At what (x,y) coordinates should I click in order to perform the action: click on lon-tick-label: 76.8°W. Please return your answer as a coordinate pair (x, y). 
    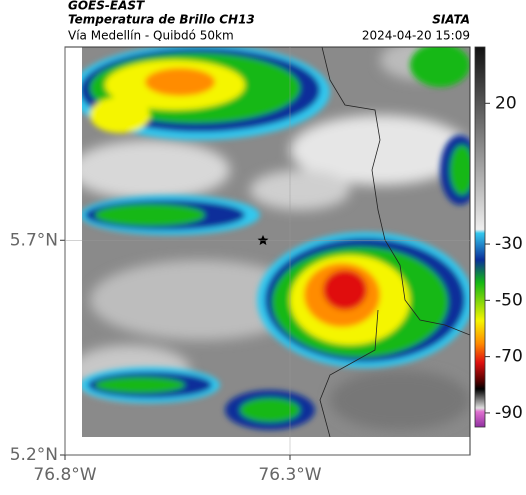
    Looking at the image, I should click on (64, 475).